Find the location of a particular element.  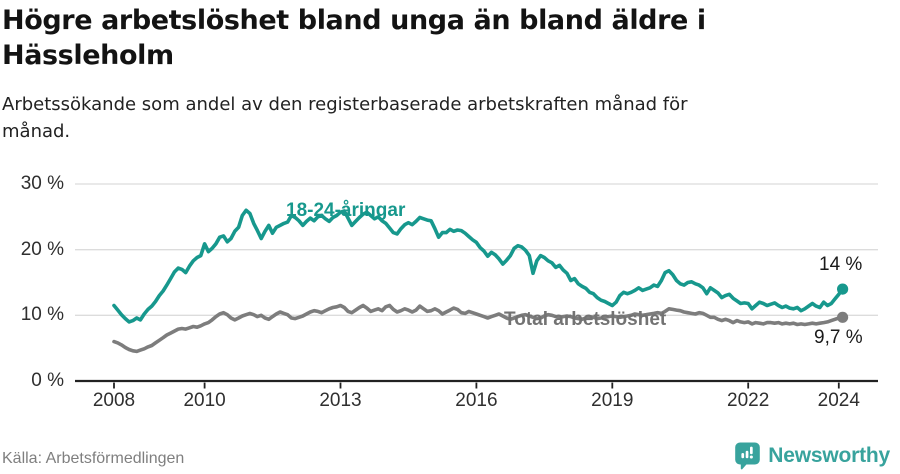

x-axis-tick-label: 2008 is located at coordinates (114, 400).